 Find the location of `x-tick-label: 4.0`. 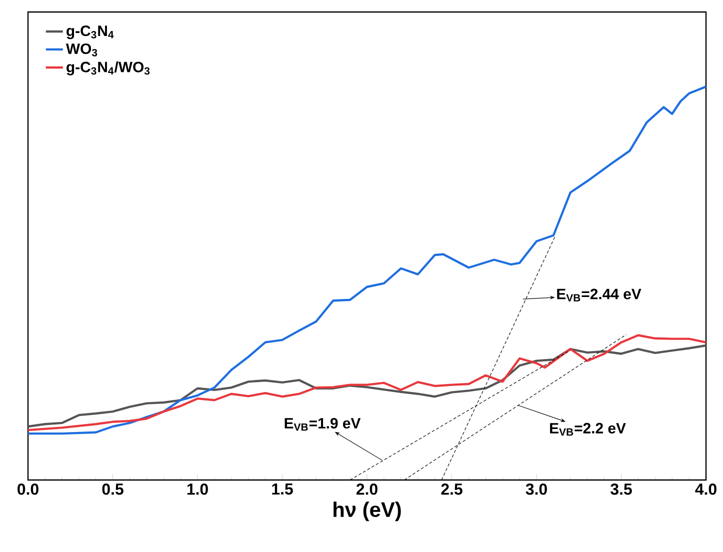

x-tick-label: 4.0 is located at coordinates (705, 489).